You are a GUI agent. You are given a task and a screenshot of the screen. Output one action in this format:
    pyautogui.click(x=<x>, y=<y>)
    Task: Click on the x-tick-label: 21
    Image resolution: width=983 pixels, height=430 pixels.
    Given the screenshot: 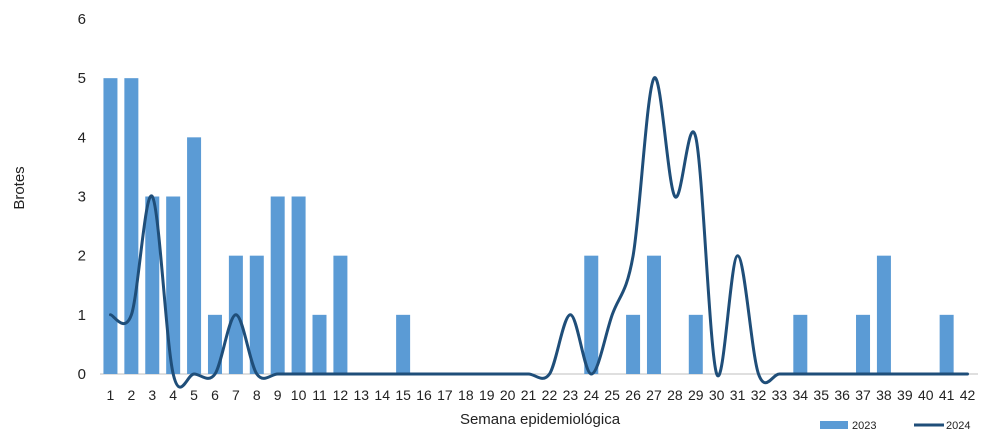 What is the action you would take?
    pyautogui.click(x=529, y=395)
    